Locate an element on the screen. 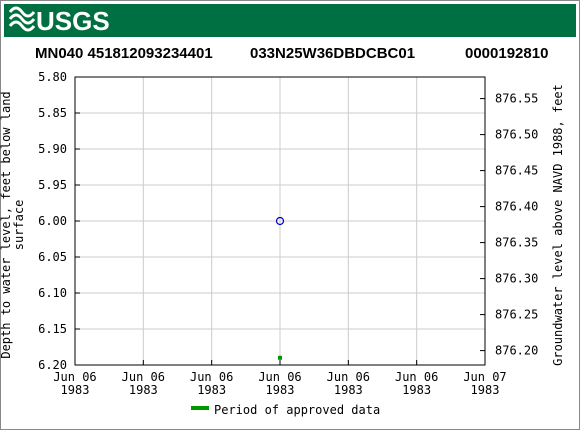 This screenshot has height=430, width=580. y-axis-label-line: Depth to water level, feet below land is located at coordinates (6, 224).